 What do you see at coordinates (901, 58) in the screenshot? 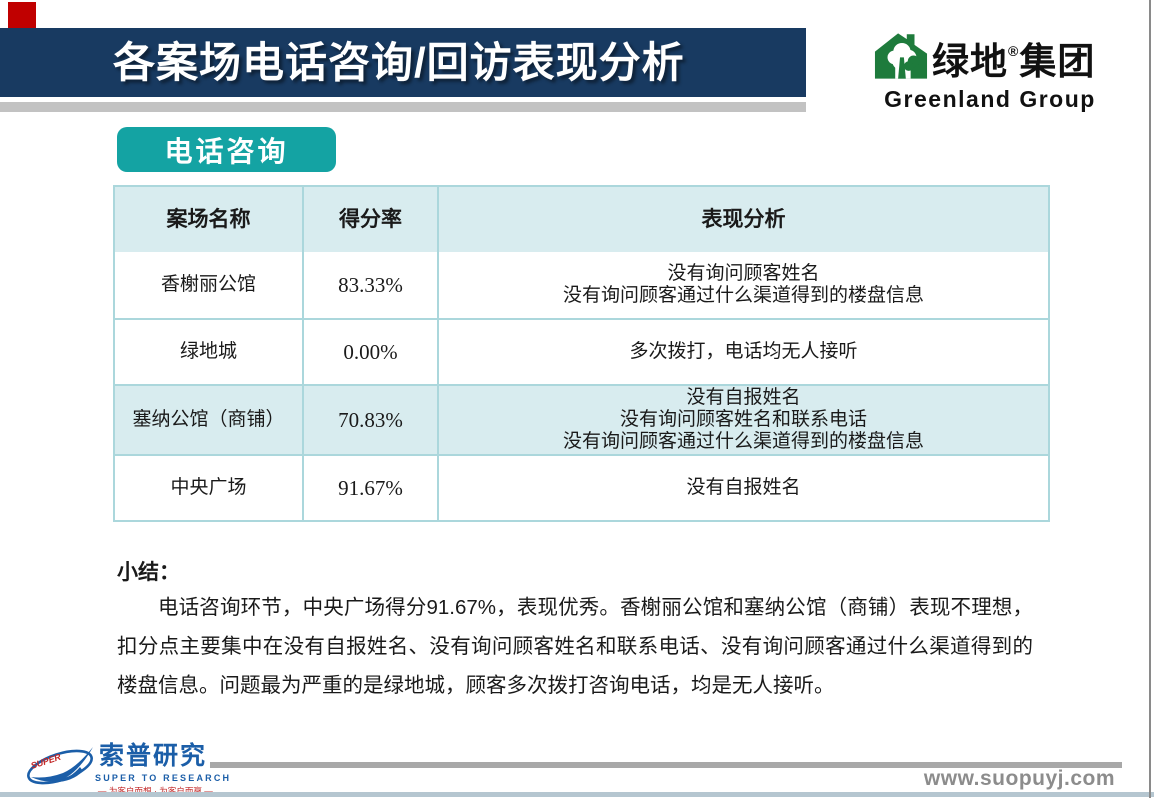
I see `greenland-house-icon` at bounding box center [901, 58].